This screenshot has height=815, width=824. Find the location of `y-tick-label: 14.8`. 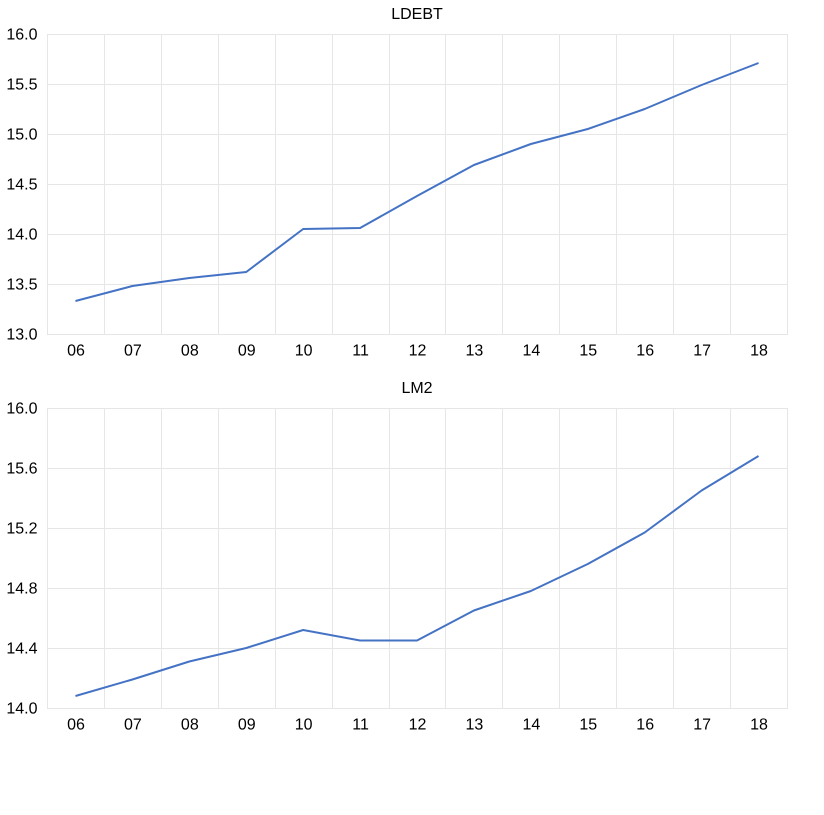

y-tick-label: 14.8 is located at coordinates (22, 589).